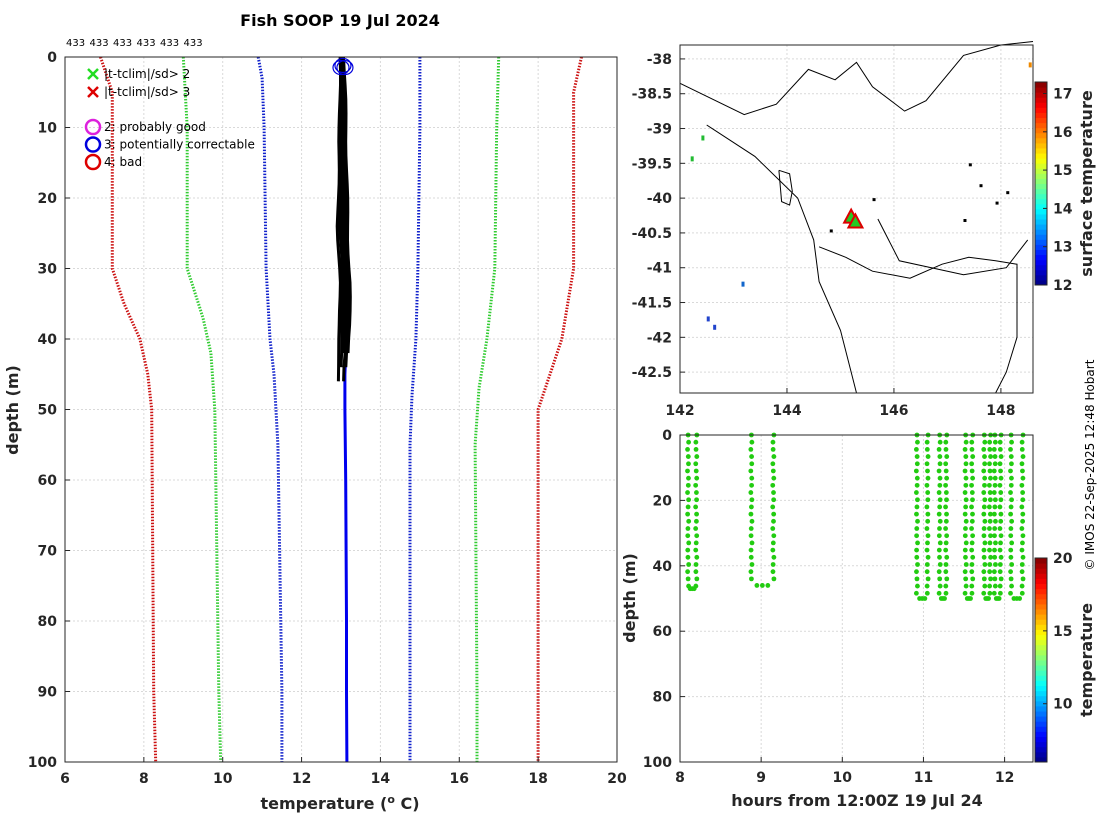  What do you see at coordinates (652, 373) in the screenshot?
I see `map-y-tick-label: -42.5` at bounding box center [652, 373].